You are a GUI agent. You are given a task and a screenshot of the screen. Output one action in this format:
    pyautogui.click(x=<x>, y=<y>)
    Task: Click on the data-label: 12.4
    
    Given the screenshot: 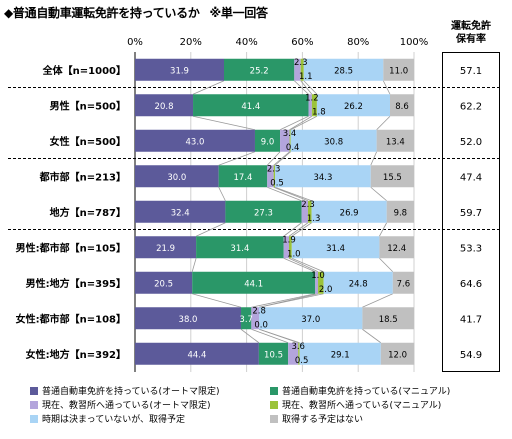 What is the action you would take?
    pyautogui.click(x=396, y=249)
    